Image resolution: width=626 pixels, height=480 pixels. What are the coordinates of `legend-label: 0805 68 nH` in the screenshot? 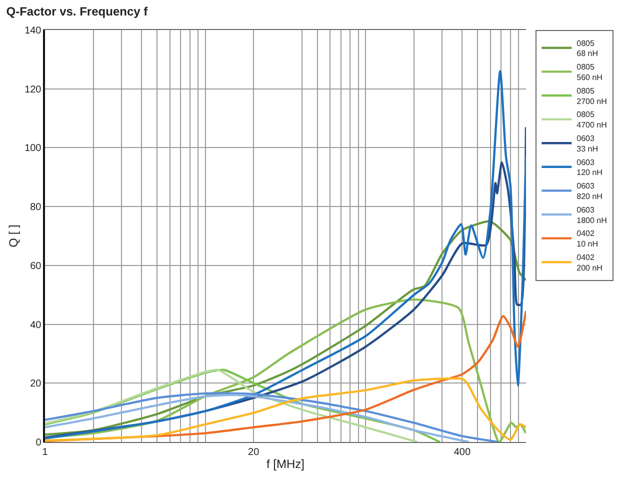 It's located at (587, 48).